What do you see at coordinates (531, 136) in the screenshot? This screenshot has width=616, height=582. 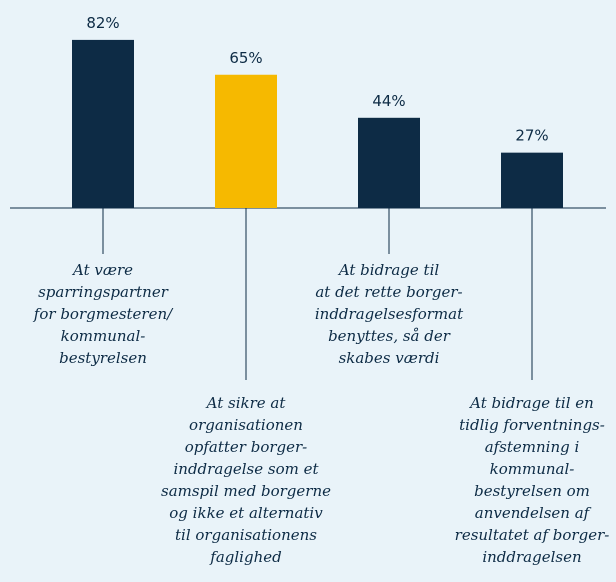 I see `value-label: 27%` at bounding box center [531, 136].